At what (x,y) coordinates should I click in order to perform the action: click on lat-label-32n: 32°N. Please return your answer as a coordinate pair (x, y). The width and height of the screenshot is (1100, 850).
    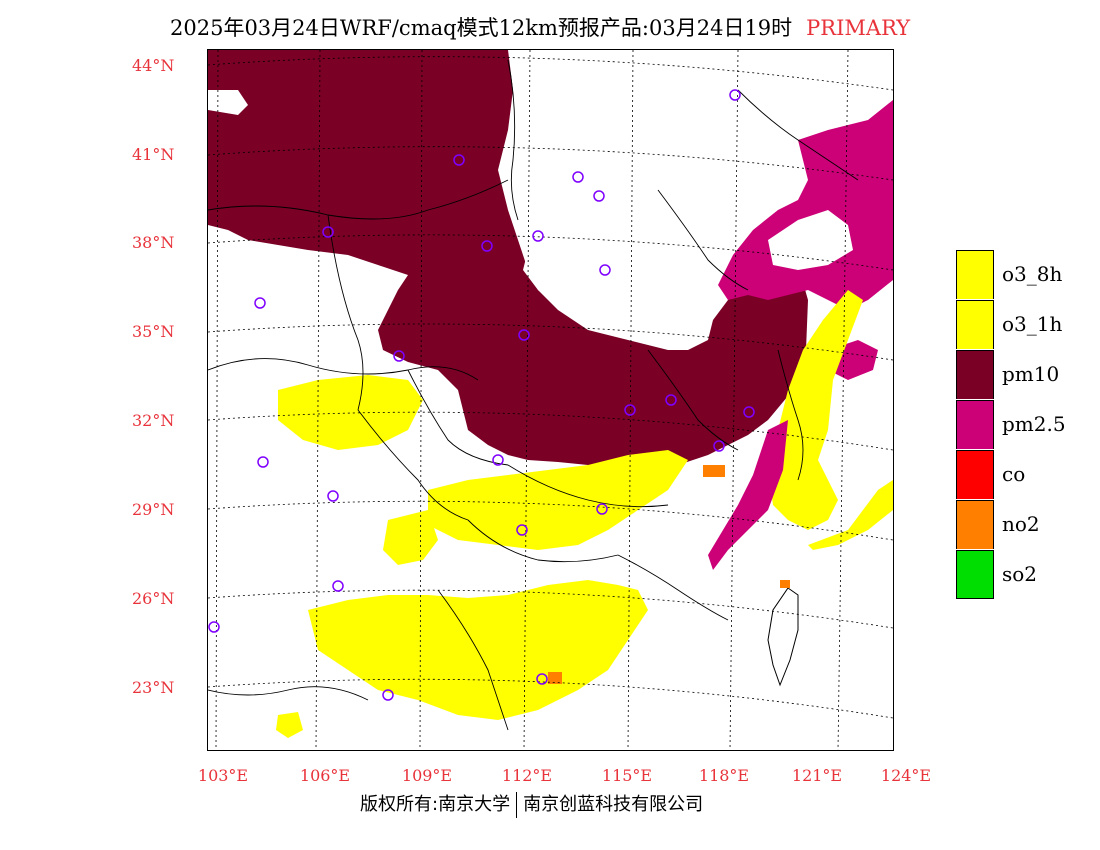
    Looking at the image, I should click on (153, 420).